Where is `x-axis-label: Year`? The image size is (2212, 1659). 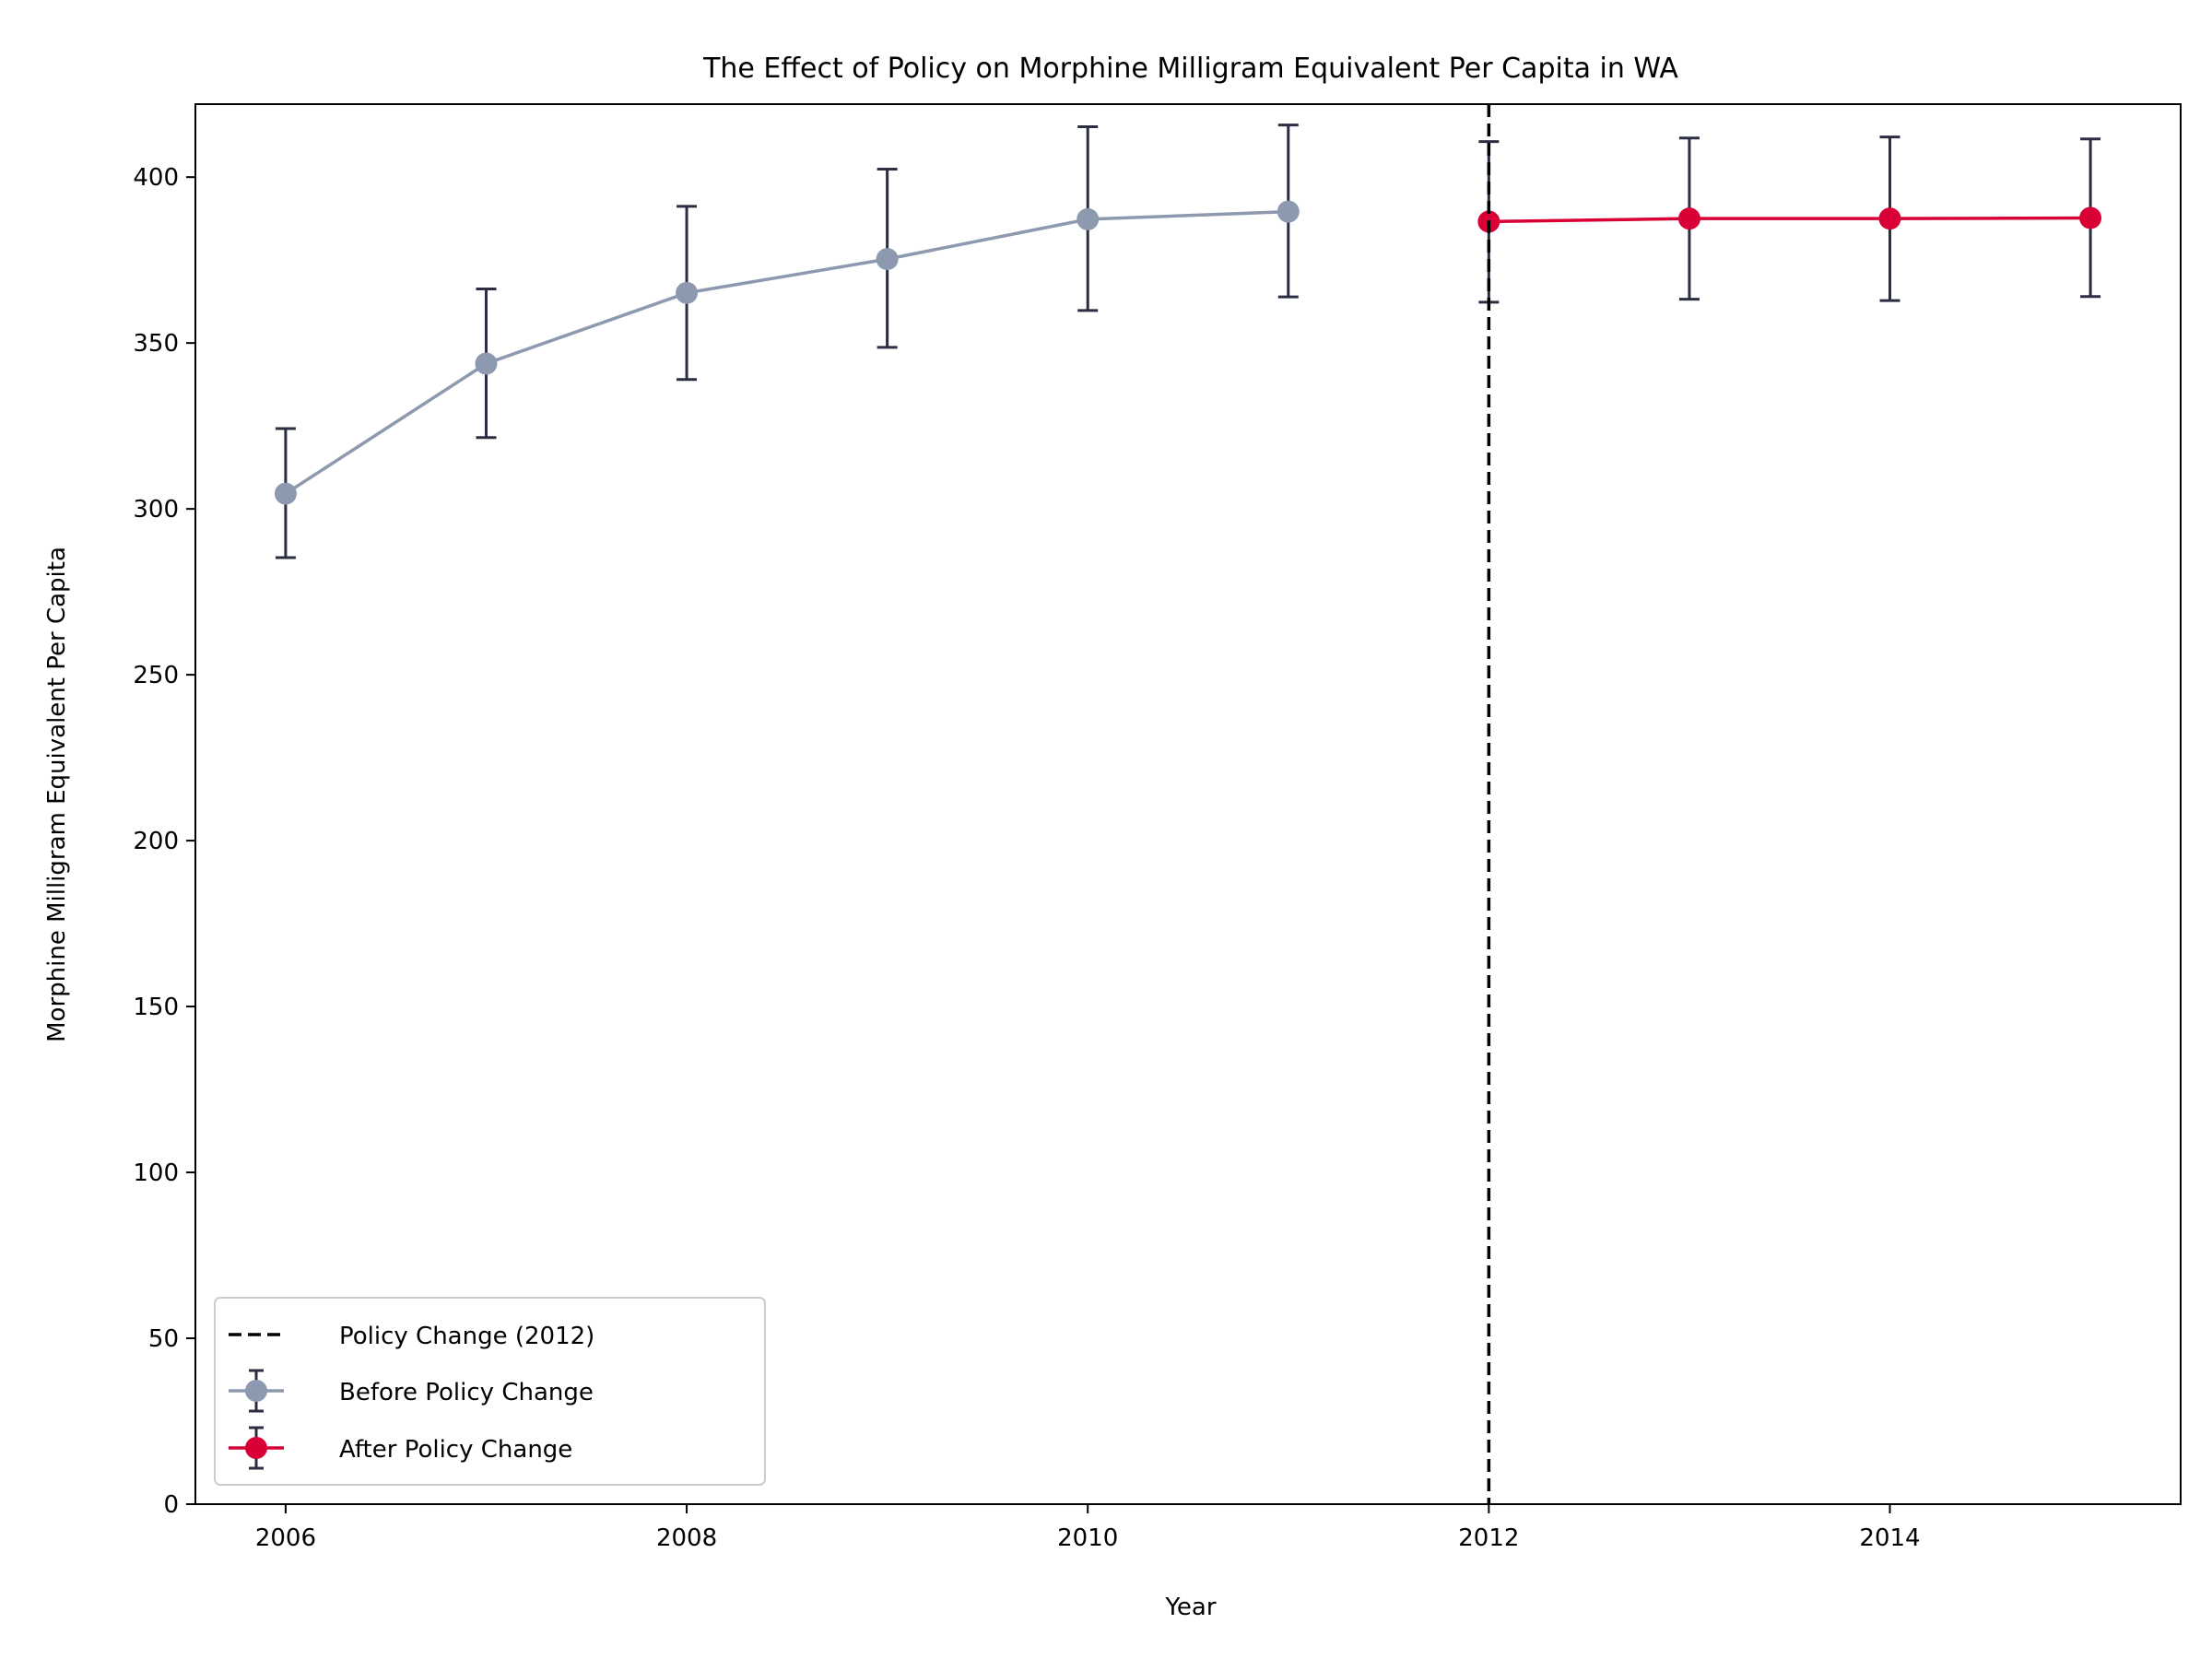 x-axis-label: Year is located at coordinates (1190, 1607).